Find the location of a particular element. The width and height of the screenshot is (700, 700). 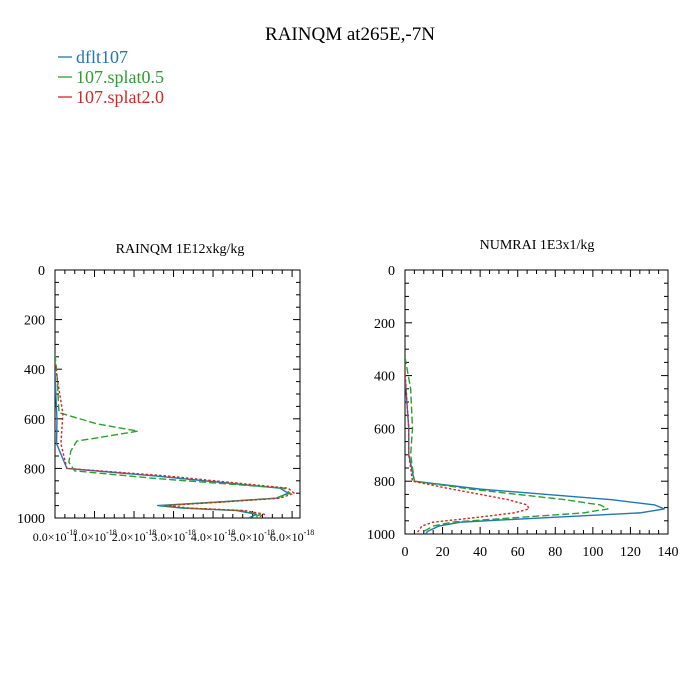

x-tick-label-mantissa: 60 is located at coordinates (518, 552).